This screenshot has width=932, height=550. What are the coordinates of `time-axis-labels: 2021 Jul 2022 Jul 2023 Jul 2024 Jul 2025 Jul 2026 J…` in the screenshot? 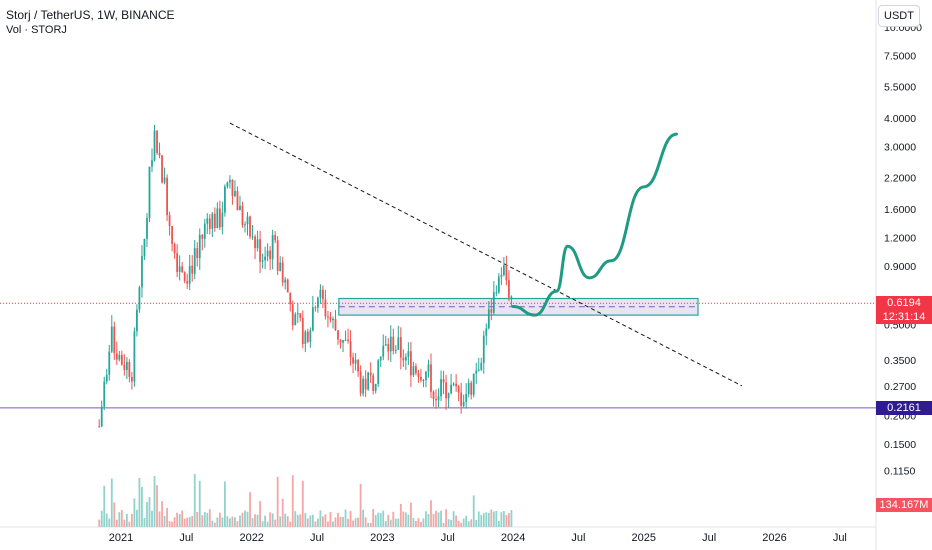 It's located at (478, 538).